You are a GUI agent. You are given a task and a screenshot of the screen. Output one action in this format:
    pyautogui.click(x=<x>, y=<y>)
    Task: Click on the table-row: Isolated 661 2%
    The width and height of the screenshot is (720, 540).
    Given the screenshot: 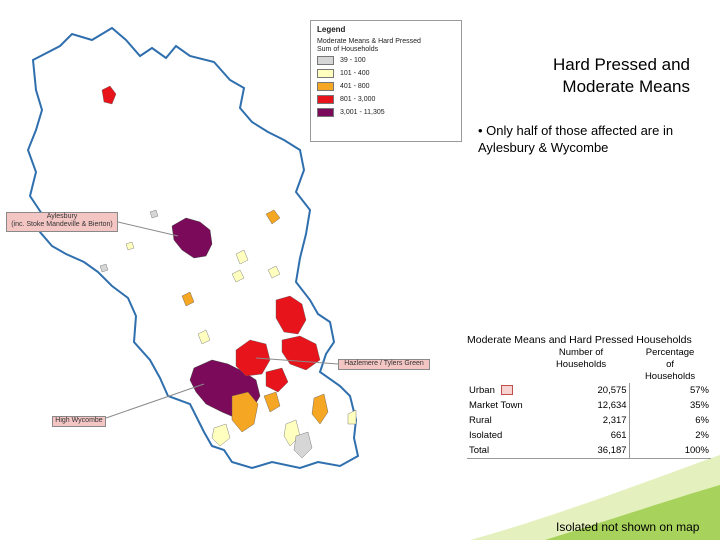 What is the action you would take?
    pyautogui.click(x=589, y=435)
    